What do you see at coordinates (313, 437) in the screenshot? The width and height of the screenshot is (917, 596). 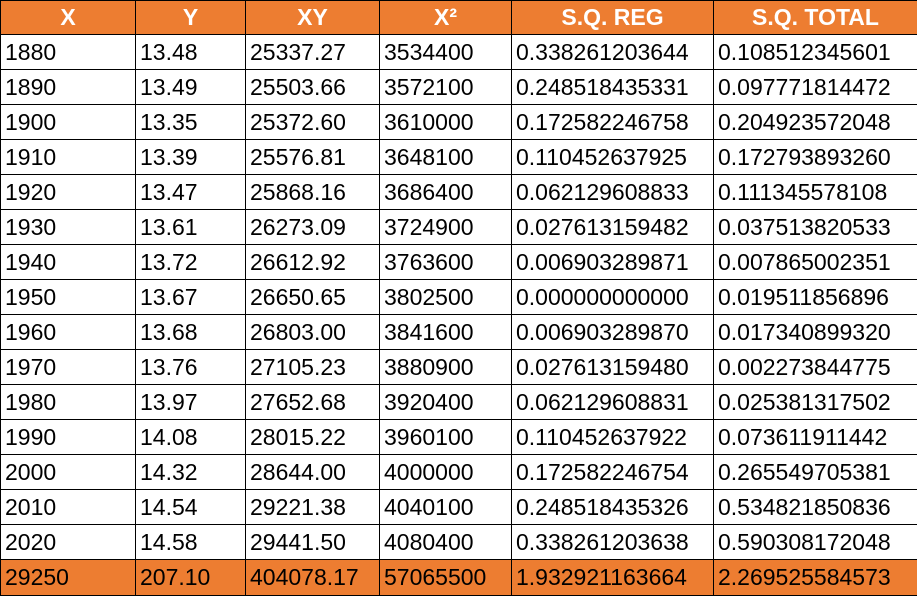 I see `cell-xy: 28015.22` at bounding box center [313, 437].